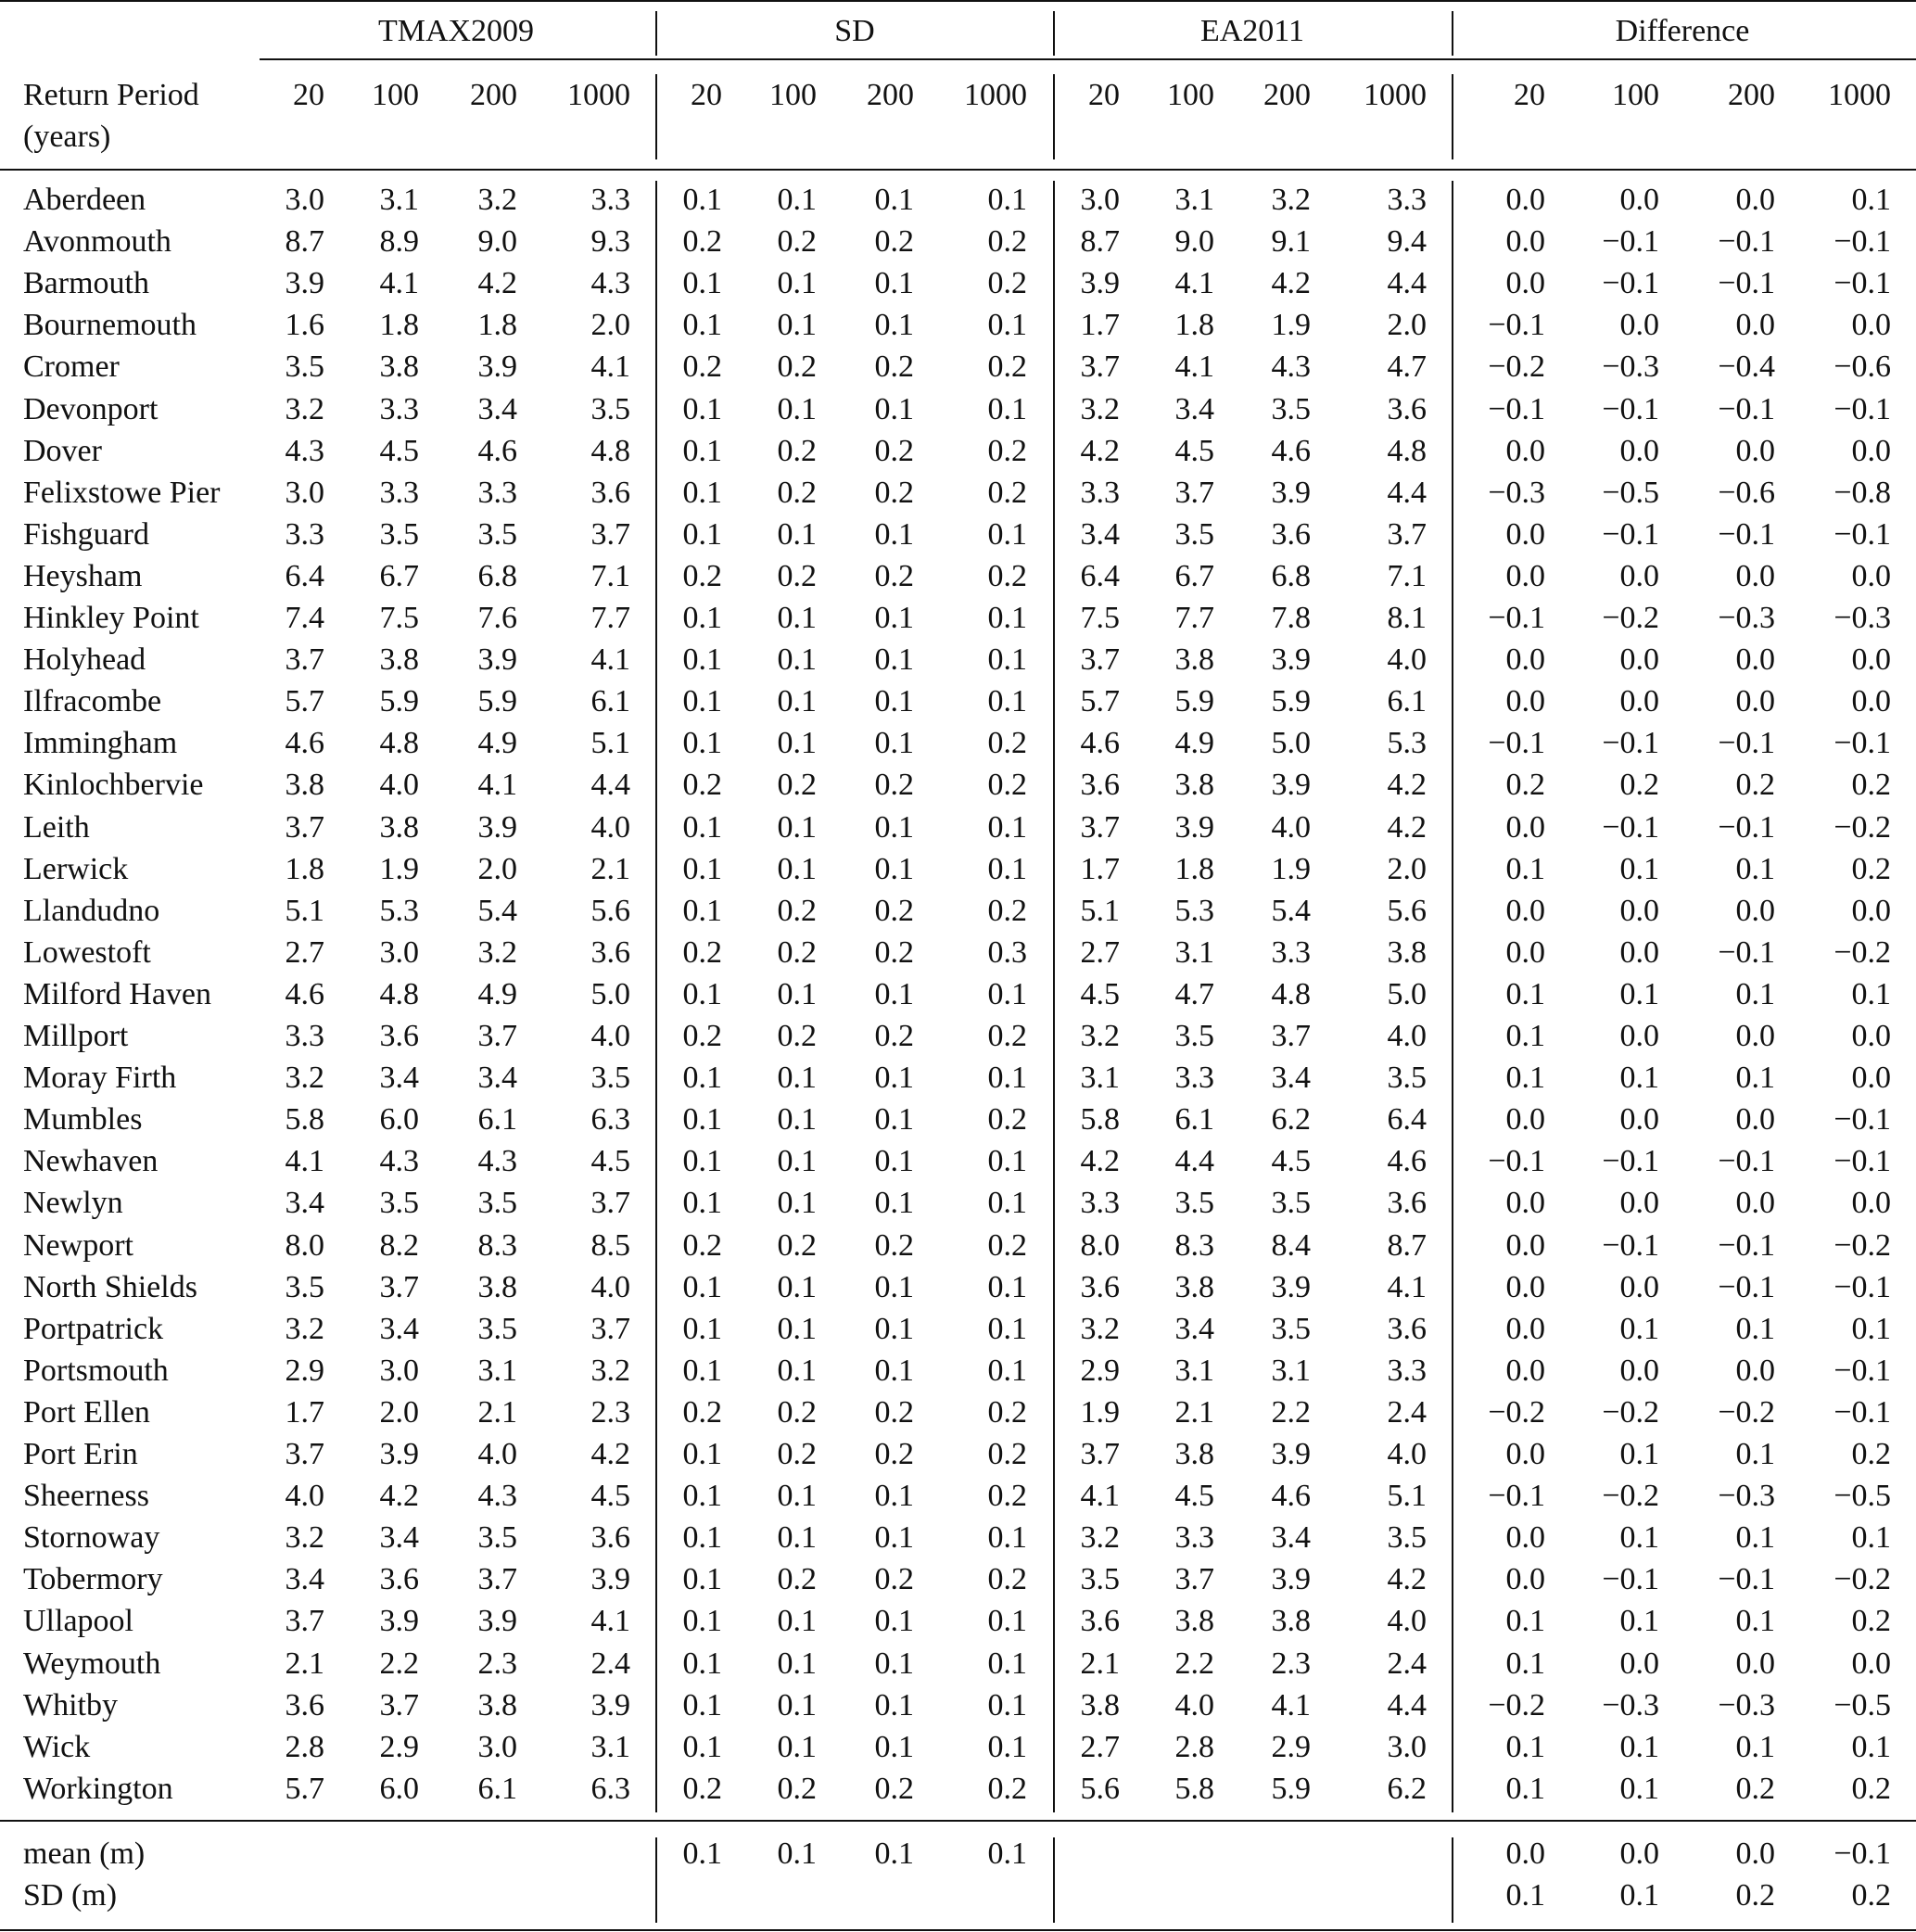 This screenshot has height=1932, width=1916. What do you see at coordinates (1287, 95) in the screenshot?
I see `return-period-header: 200` at bounding box center [1287, 95].